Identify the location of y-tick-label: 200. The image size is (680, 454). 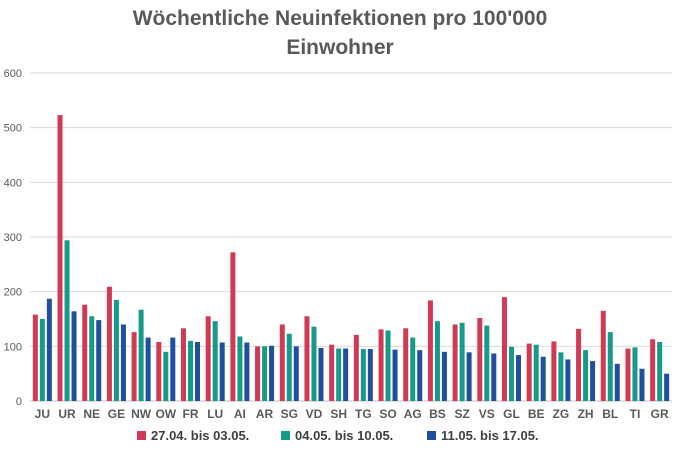
(13, 293).